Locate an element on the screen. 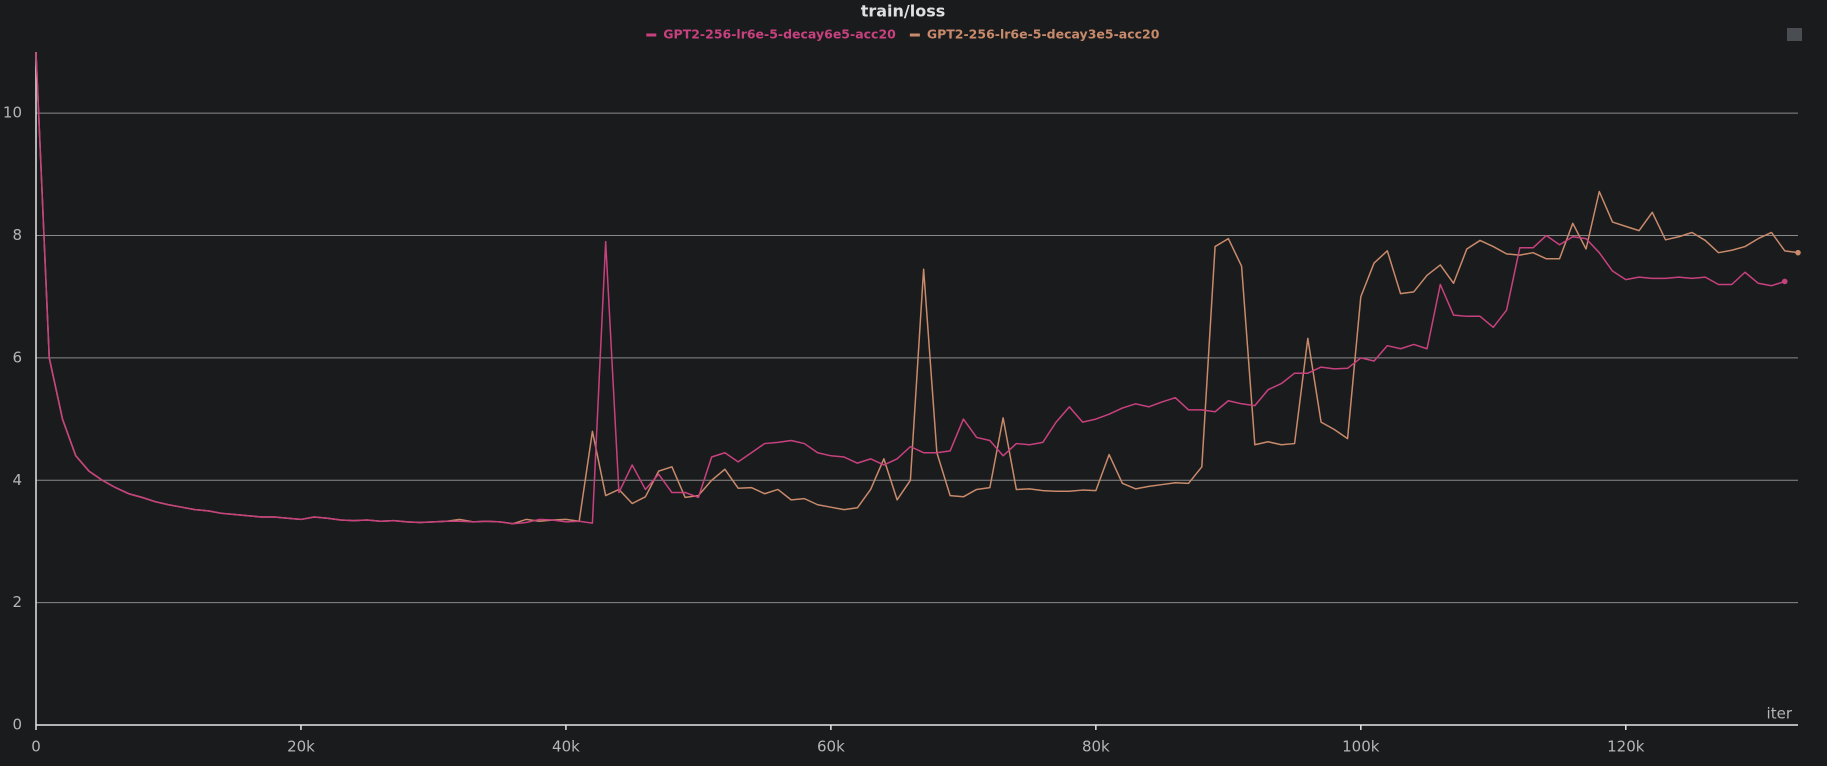  y-tick-label: 6 is located at coordinates (17, 357).